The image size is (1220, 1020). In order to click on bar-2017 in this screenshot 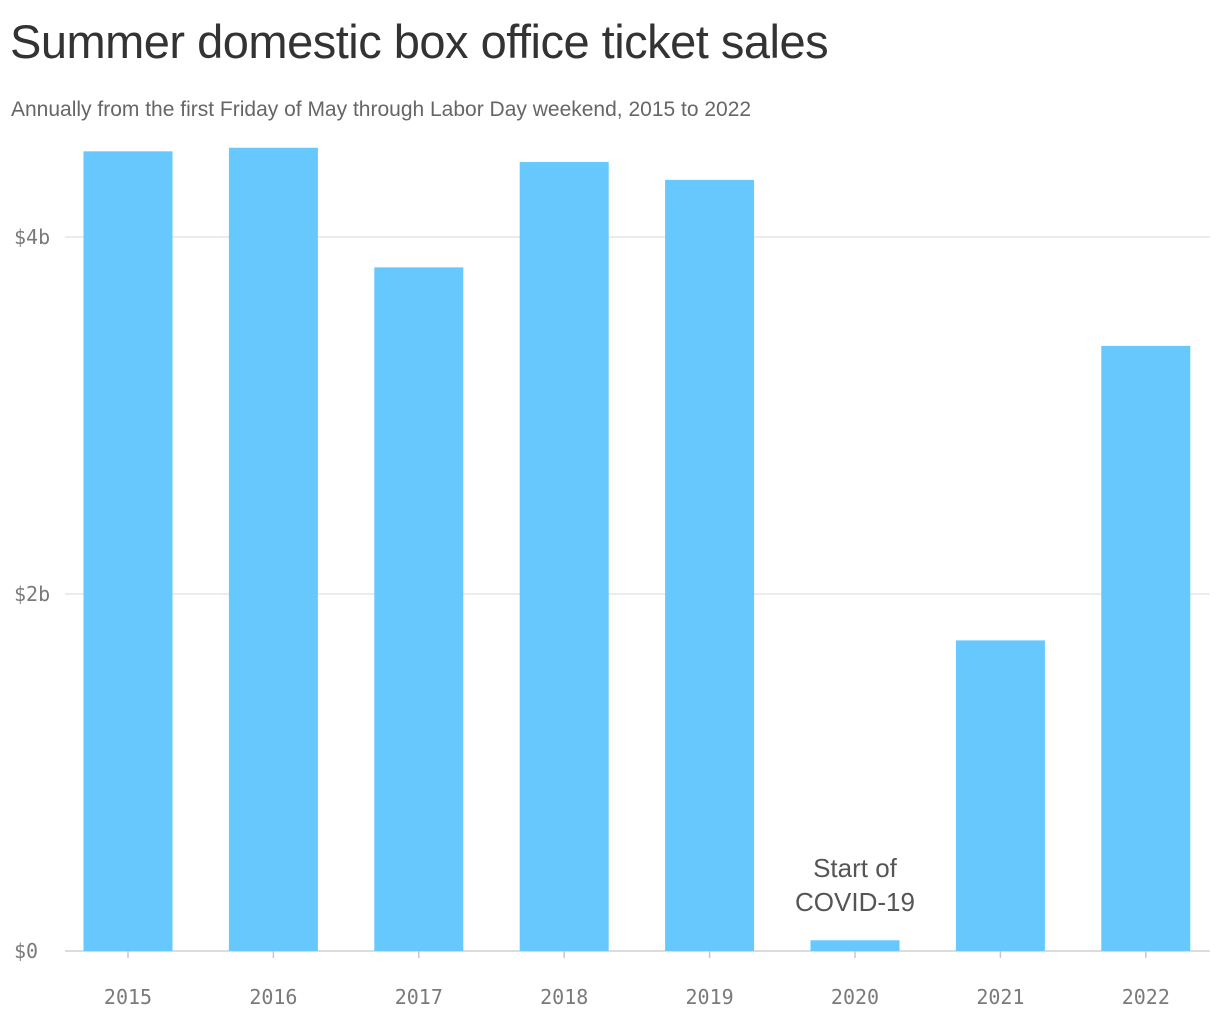, I will do `click(419, 609)`.